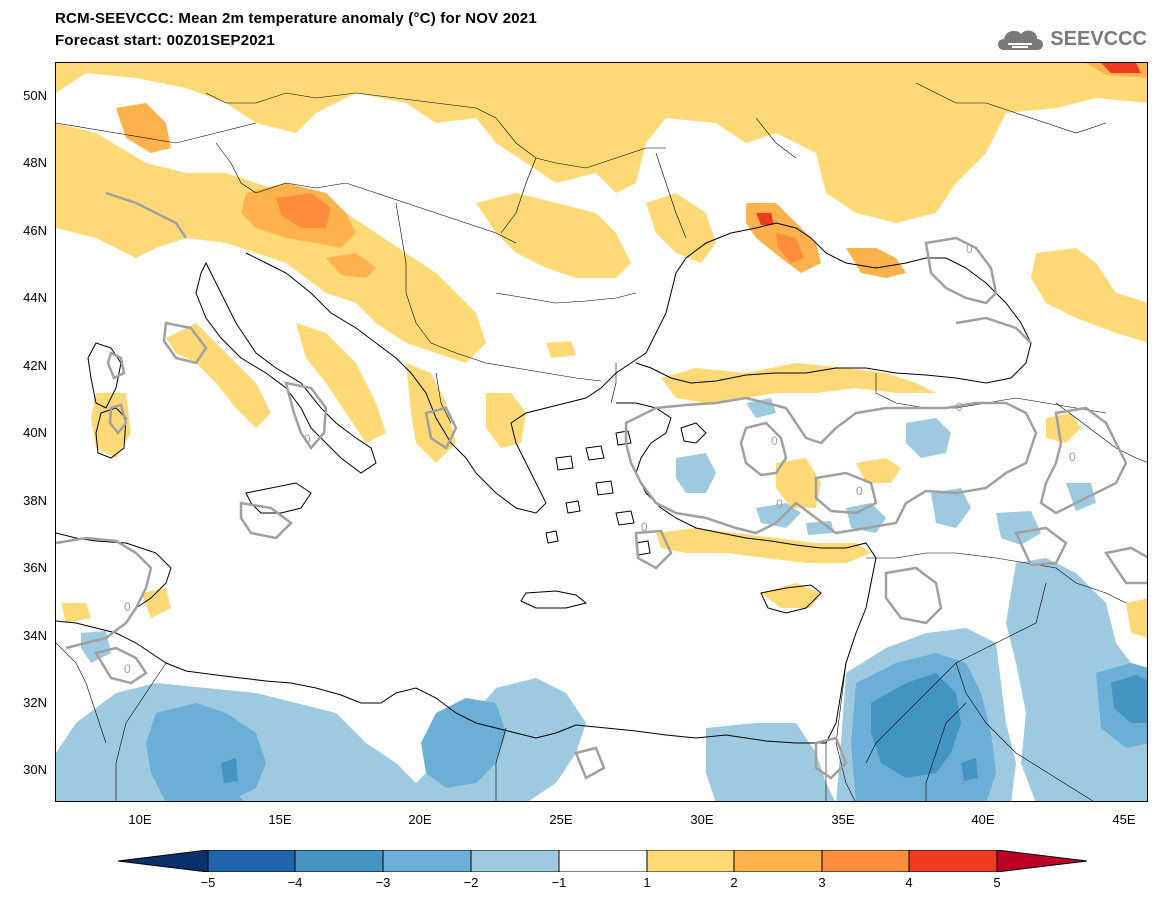  I want to click on lat-label: 44N, so click(35, 297).